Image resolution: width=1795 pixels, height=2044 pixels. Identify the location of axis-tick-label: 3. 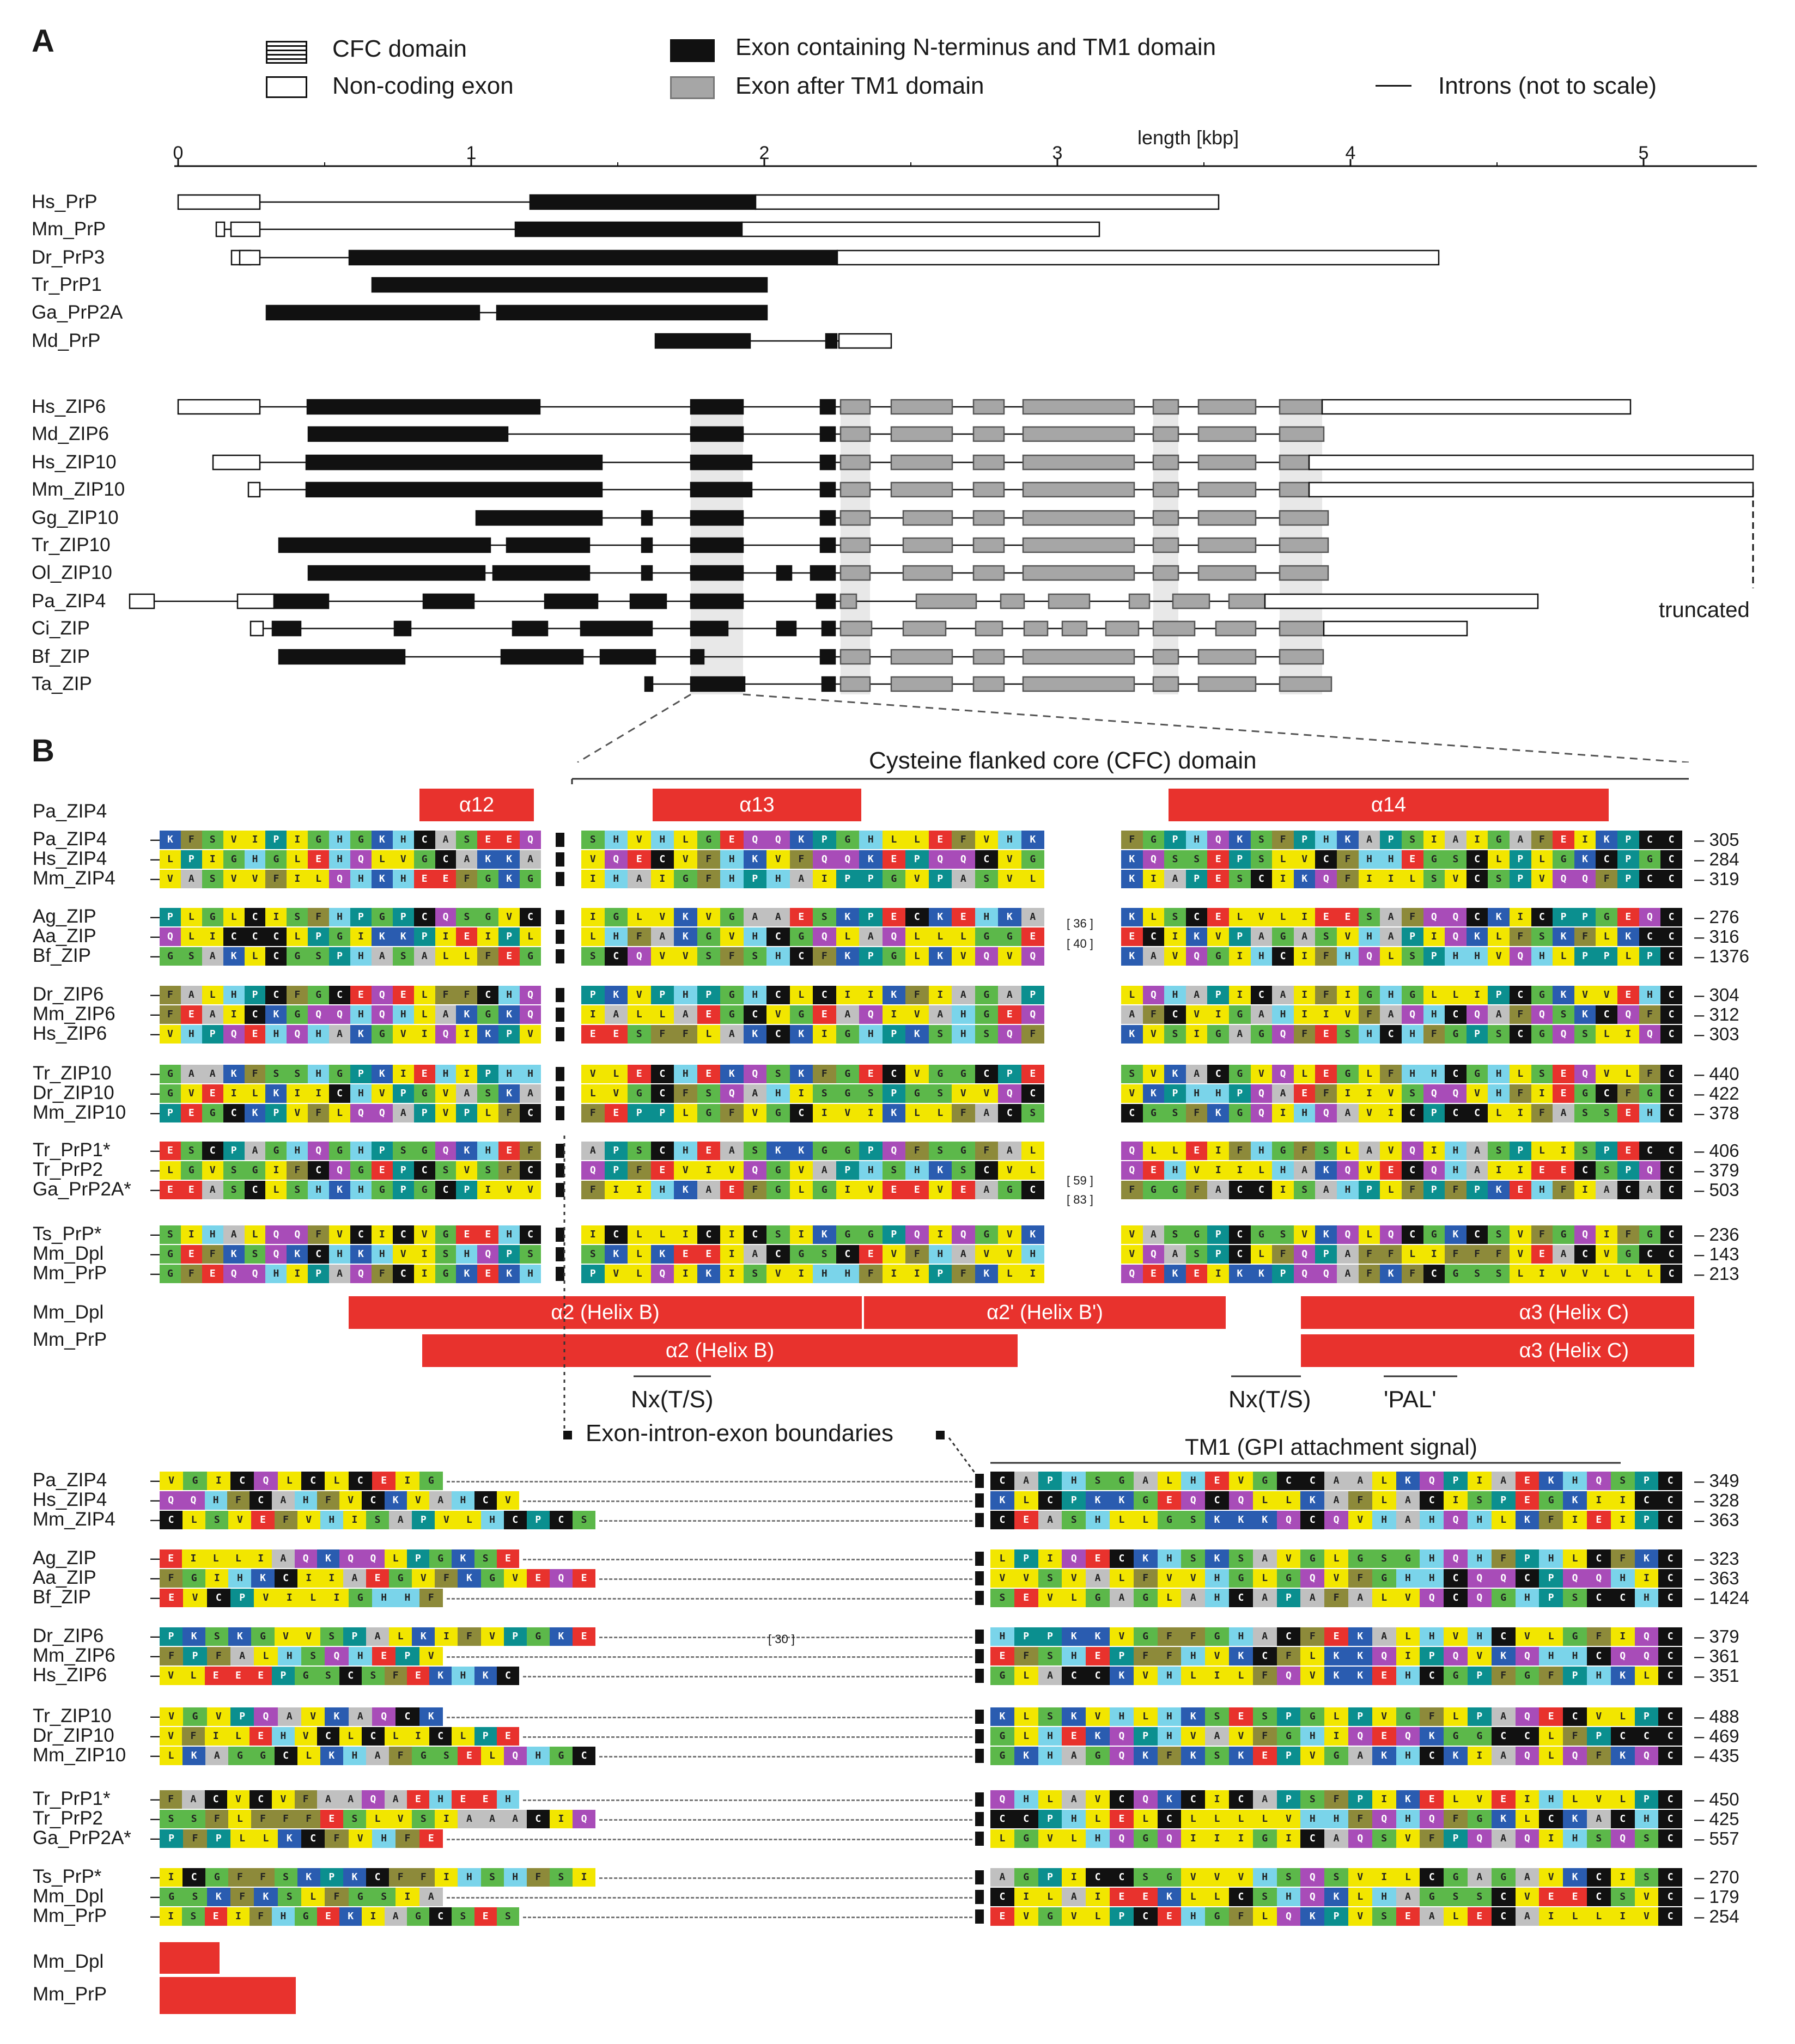
(1057, 153).